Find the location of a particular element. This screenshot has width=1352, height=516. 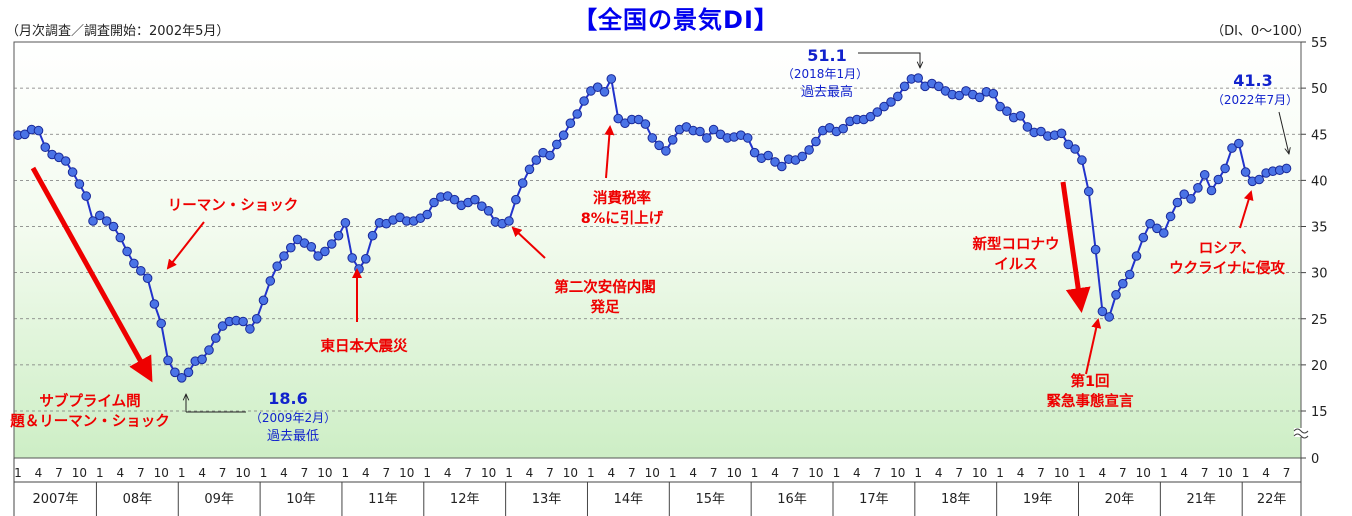

latest-value: 41.3 is located at coordinates (1252, 80).